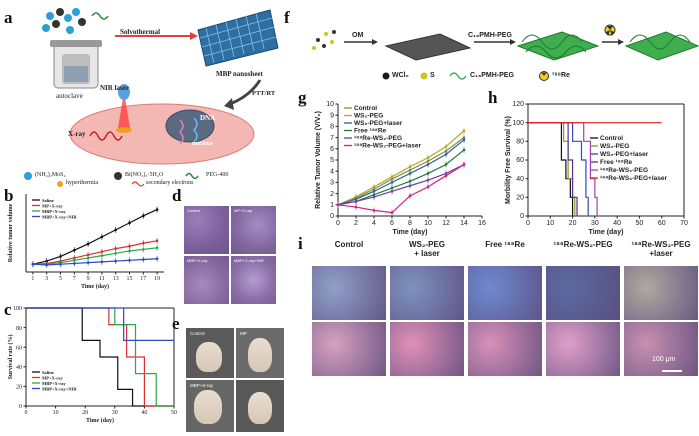 This screenshot has height=436, width=699. Describe the element at coordinates (561, 75) in the screenshot. I see `legend-re188: ¹⁸⁸Re` at that location.